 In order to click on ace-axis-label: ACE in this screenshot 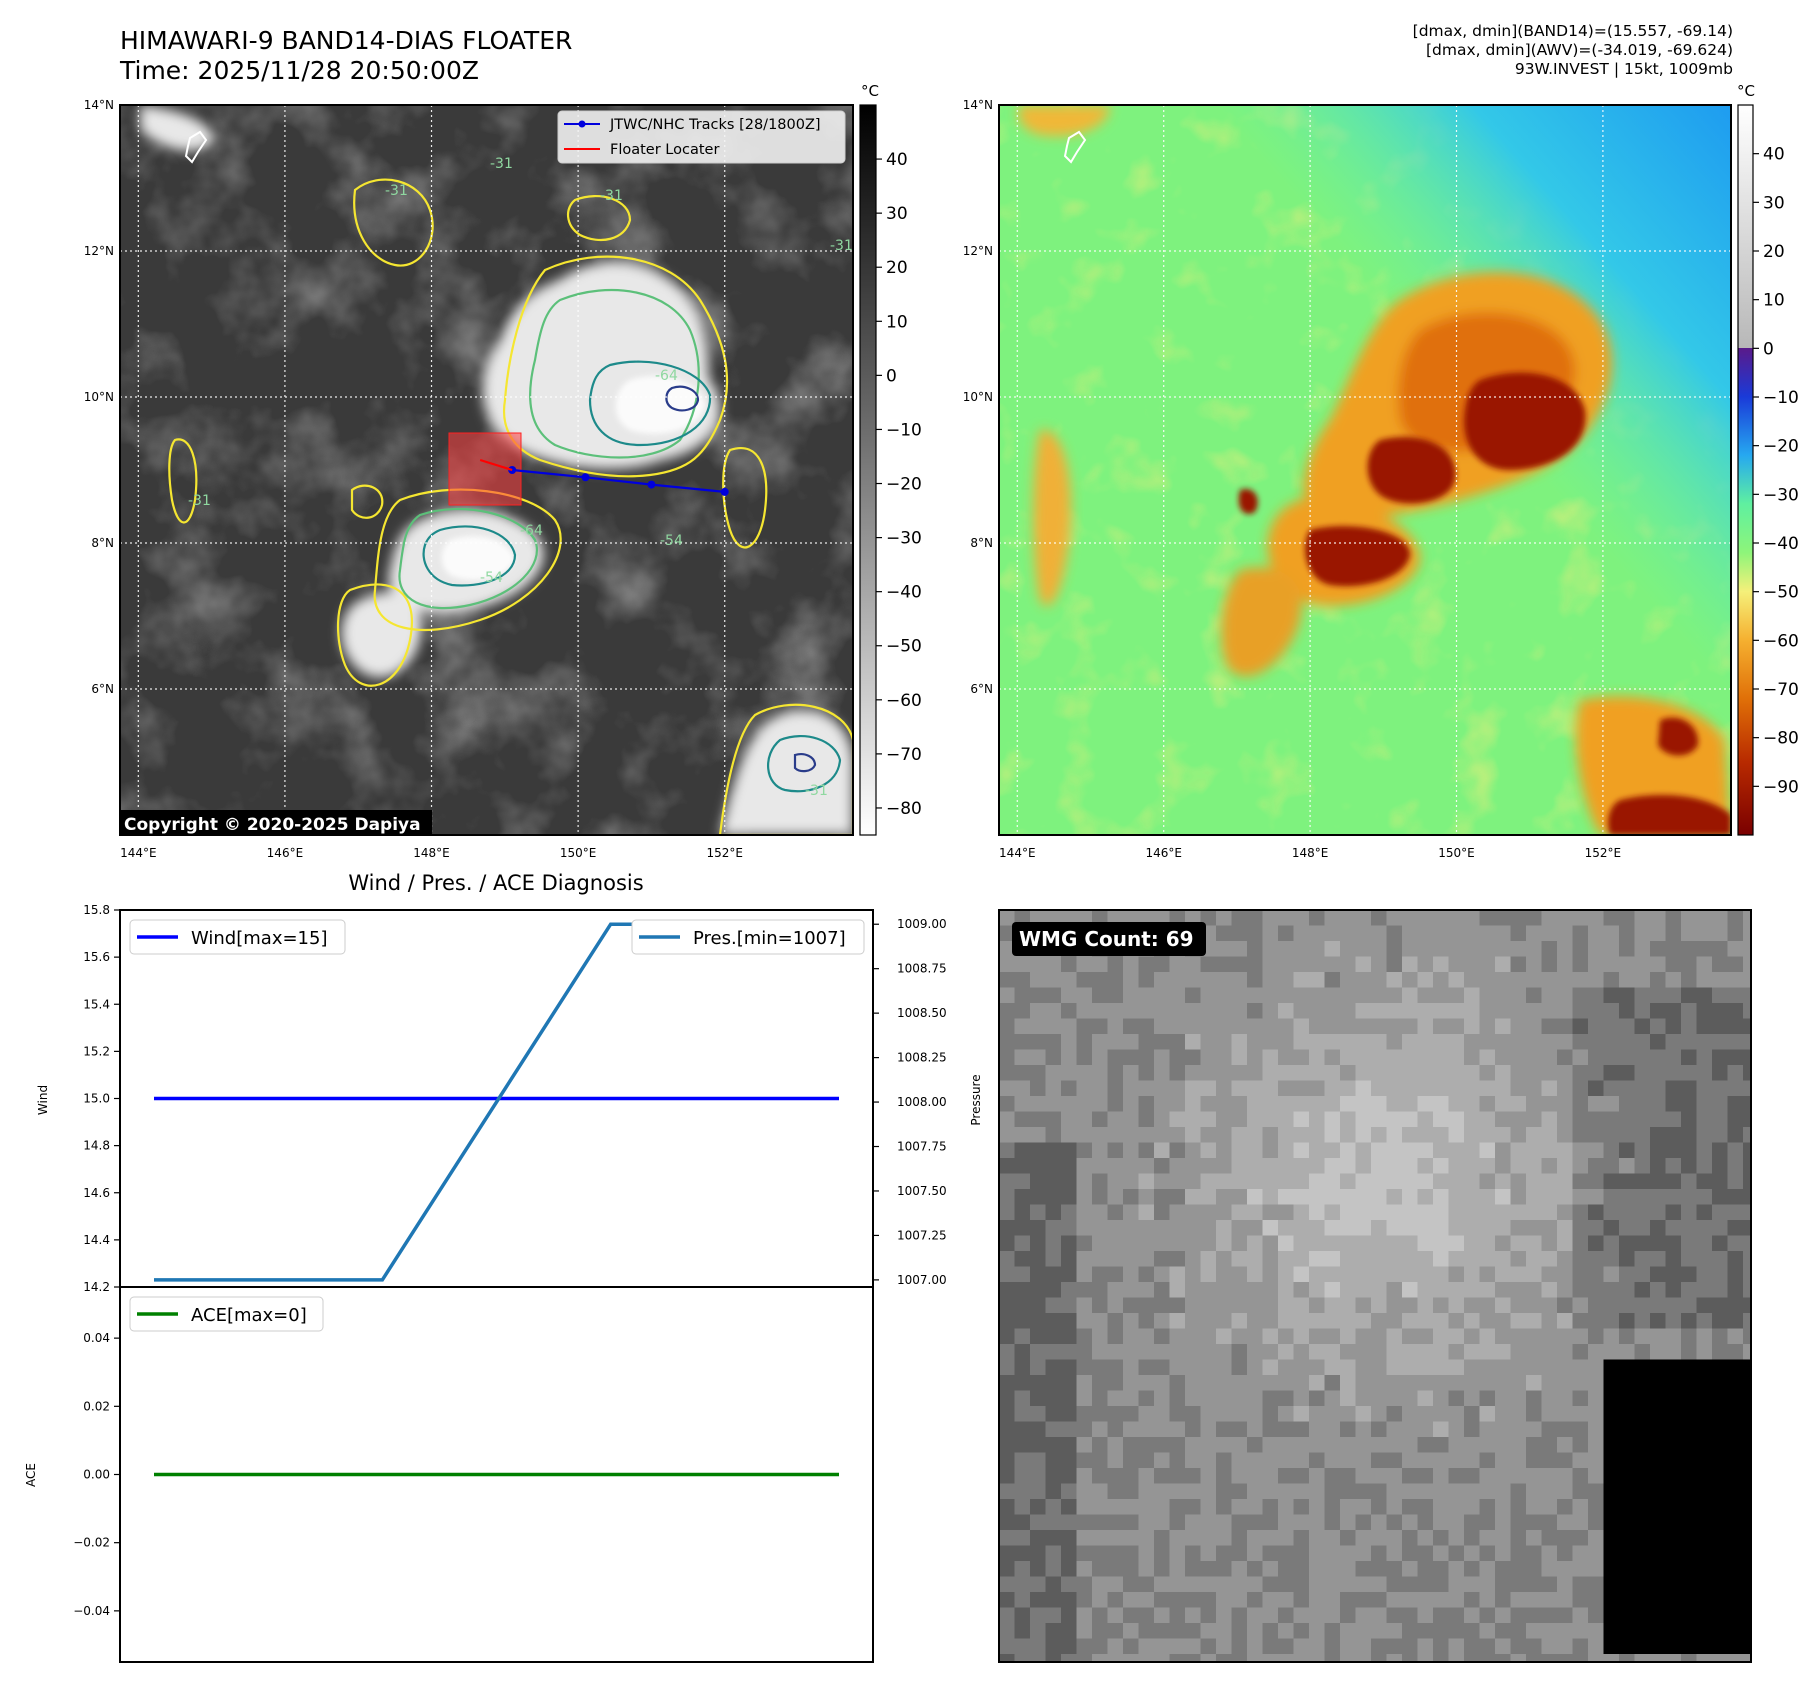, I will do `click(31, 1475)`.